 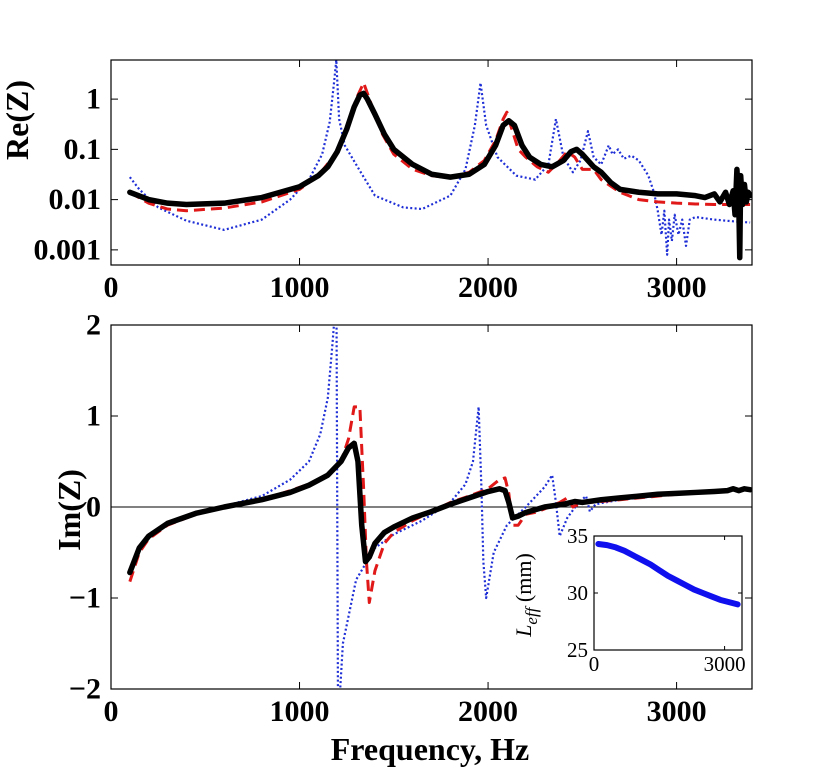 What do you see at coordinates (83, 149) in the screenshot?
I see `top-y-tick-label: 0.1` at bounding box center [83, 149].